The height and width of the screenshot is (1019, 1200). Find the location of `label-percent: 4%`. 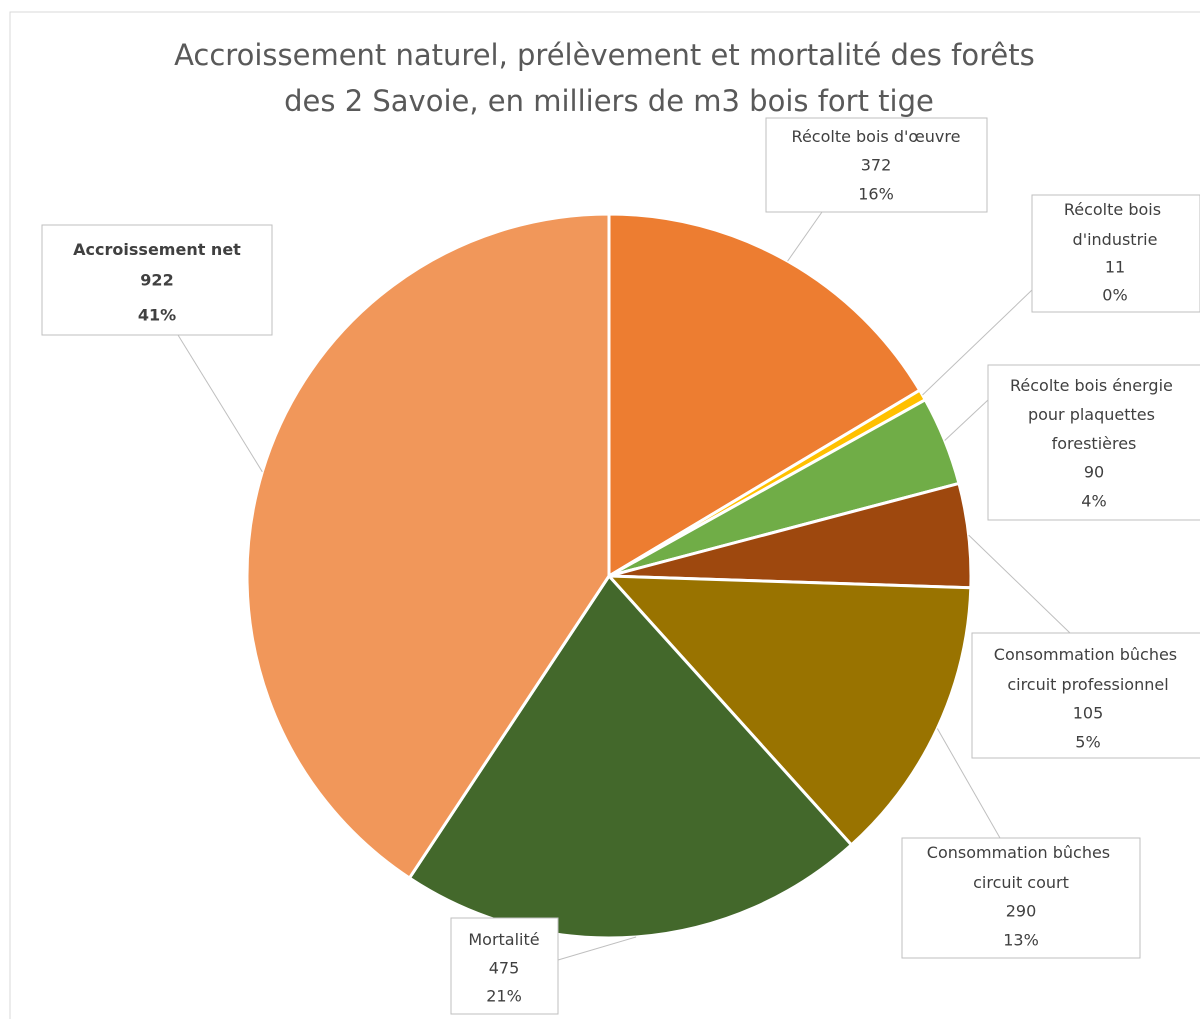

label-percent: 4% is located at coordinates (1093, 501).